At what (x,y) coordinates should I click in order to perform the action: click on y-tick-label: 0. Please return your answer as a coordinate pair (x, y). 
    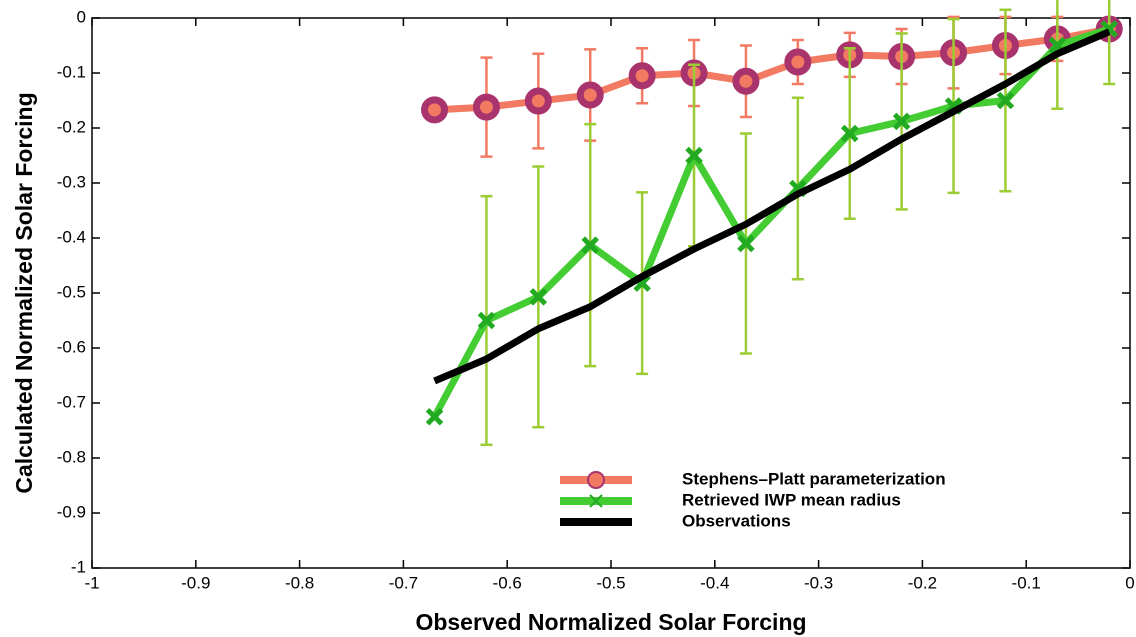
    Looking at the image, I should click on (81, 16).